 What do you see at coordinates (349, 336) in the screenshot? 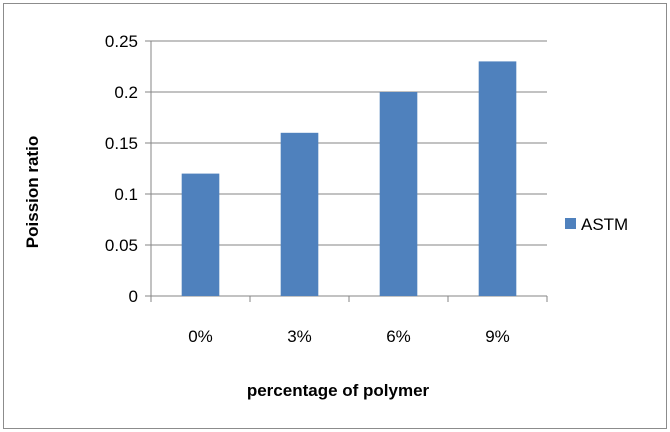
I see `x-tick-labels: 0% 3% 6% 9%` at bounding box center [349, 336].